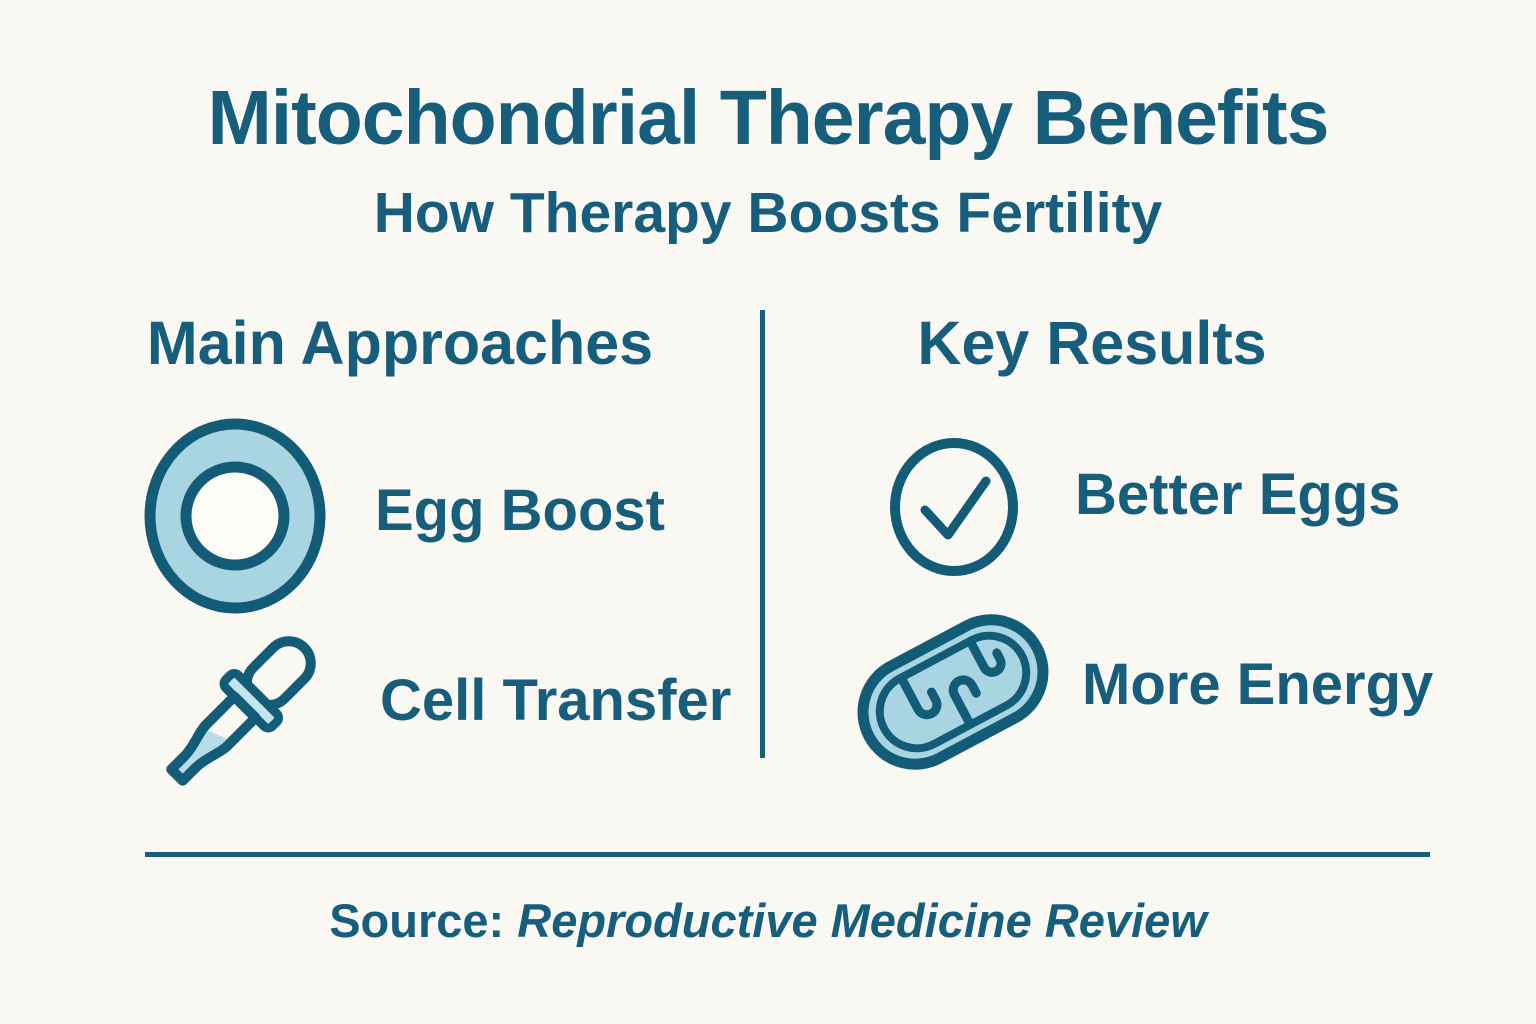  I want to click on item-label-more-energy: More Energy, so click(1258, 684).